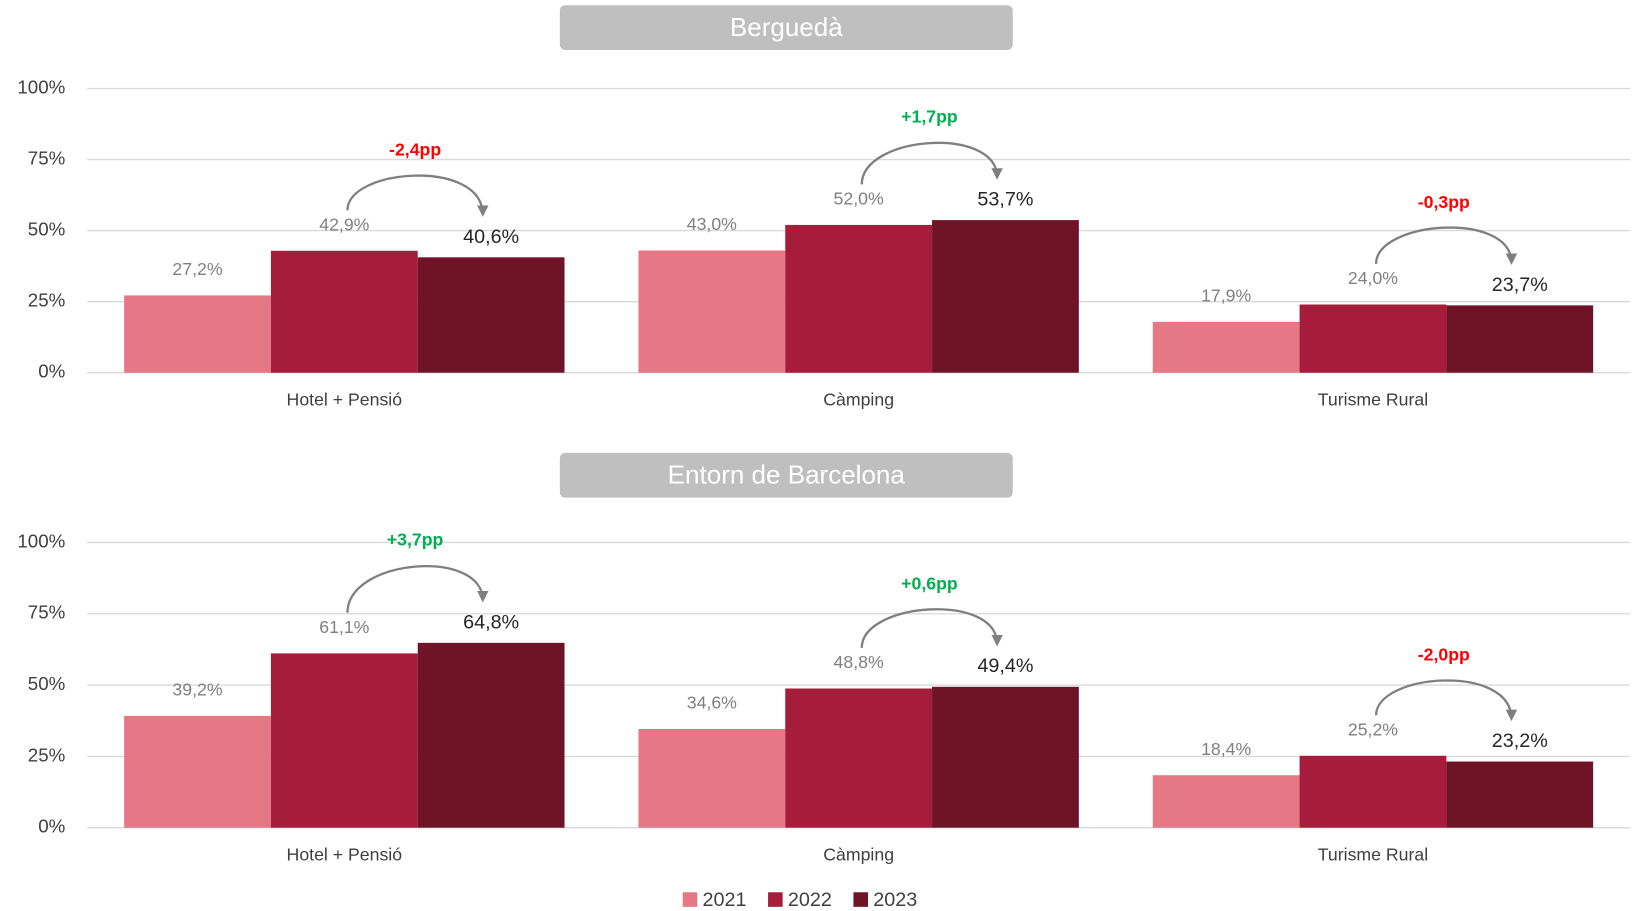  I want to click on data-label: 48,8%, so click(859, 662).